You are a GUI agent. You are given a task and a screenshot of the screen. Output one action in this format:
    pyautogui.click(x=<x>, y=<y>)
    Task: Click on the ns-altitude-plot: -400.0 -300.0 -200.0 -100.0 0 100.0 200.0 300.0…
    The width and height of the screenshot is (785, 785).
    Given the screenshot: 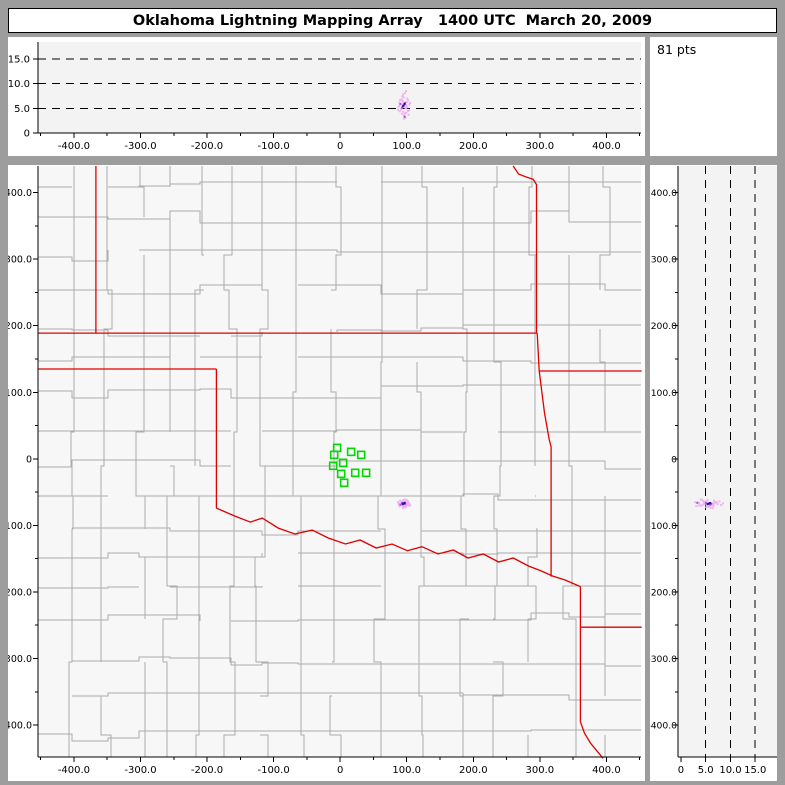 What is the action you would take?
    pyautogui.click(x=713, y=473)
    